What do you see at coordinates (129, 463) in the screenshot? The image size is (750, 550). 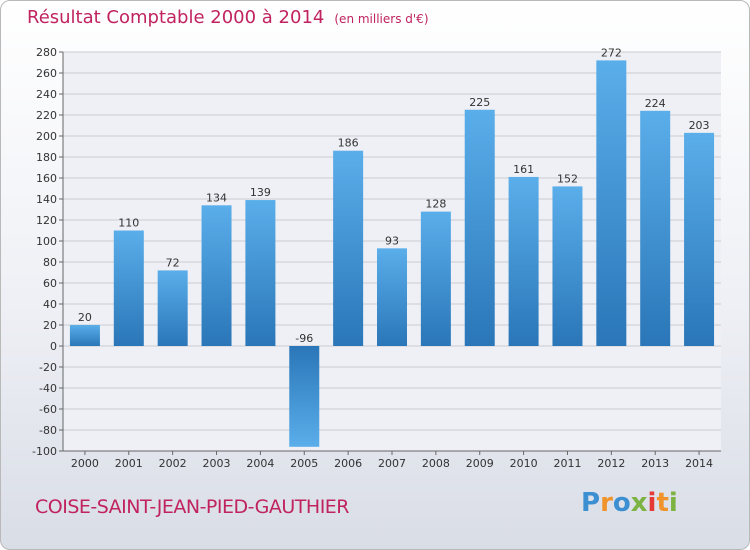 I see `x-tick-label: 2001` at bounding box center [129, 463].